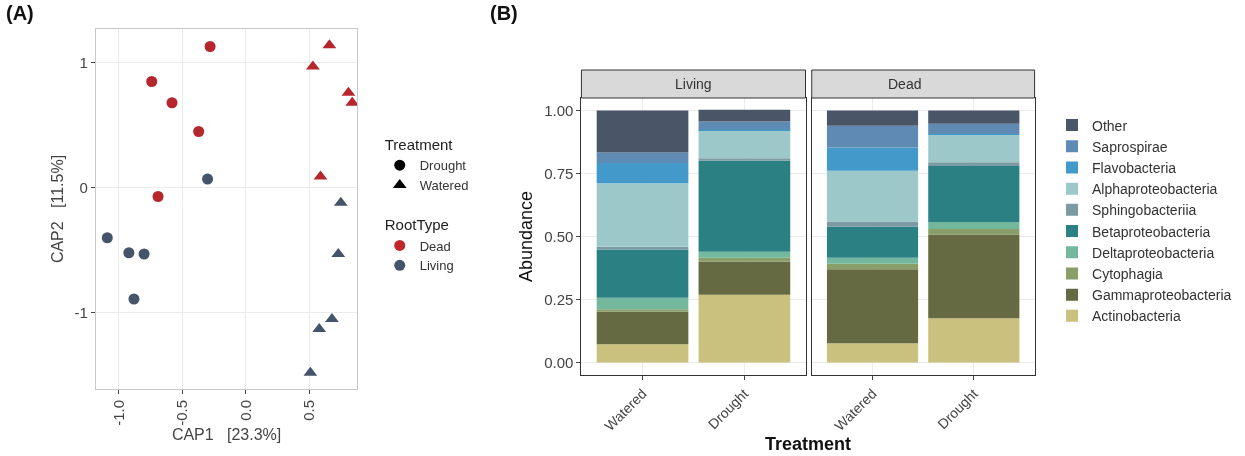  I want to click on legend-label: Gammaproteobacteria, so click(1162, 295).